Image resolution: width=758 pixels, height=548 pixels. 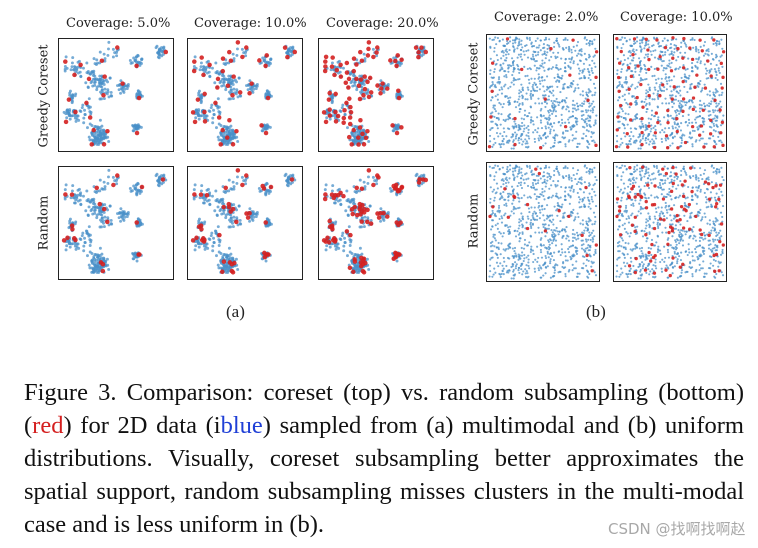 What do you see at coordinates (677, 529) in the screenshot?
I see `watermark: CSDN @找啊找啊赵` at bounding box center [677, 529].